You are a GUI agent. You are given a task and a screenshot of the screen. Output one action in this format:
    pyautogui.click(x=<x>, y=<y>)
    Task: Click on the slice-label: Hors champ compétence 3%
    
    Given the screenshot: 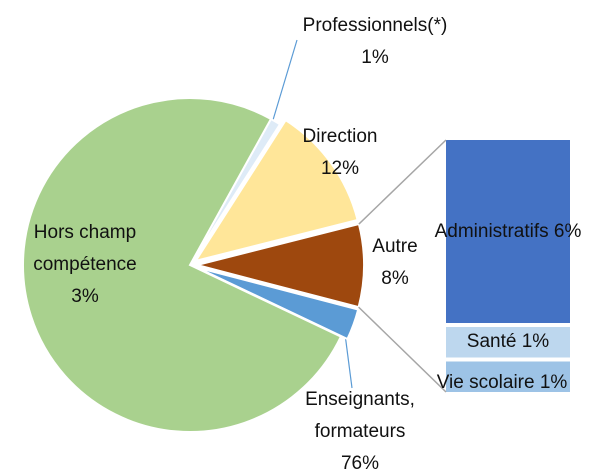 What is the action you would take?
    pyautogui.click(x=85, y=265)
    